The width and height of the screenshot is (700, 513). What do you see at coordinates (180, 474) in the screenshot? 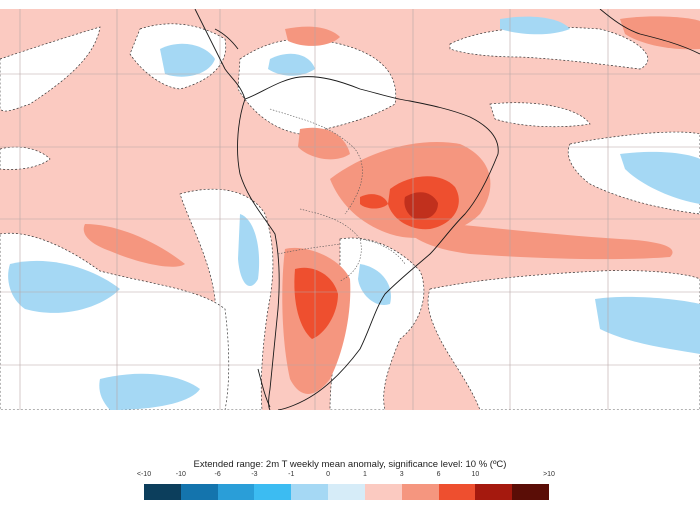
I see `legend-tick-label: -10` at bounding box center [180, 474].